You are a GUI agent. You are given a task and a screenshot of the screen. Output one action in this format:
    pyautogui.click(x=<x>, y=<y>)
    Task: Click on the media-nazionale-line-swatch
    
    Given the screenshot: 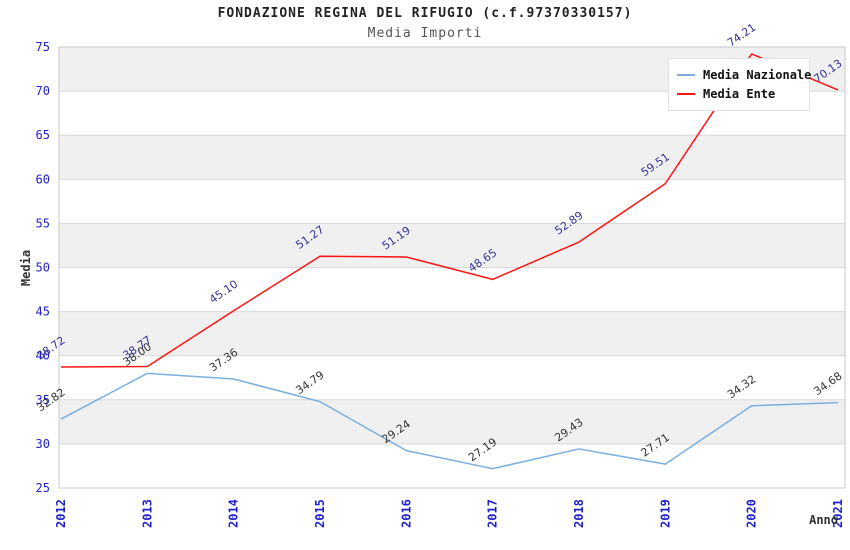 What is the action you would take?
    pyautogui.click(x=686, y=74)
    